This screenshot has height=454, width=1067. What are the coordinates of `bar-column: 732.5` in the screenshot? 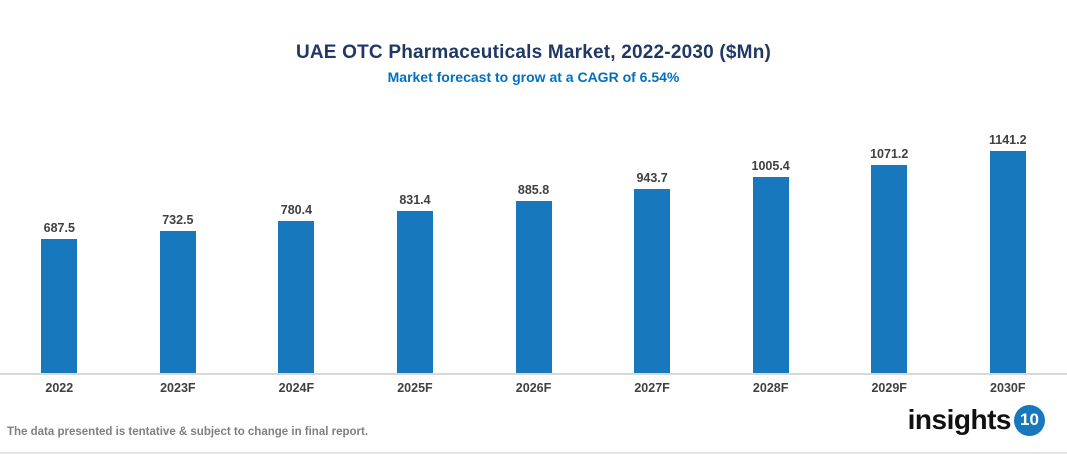 It's located at (178, 293).